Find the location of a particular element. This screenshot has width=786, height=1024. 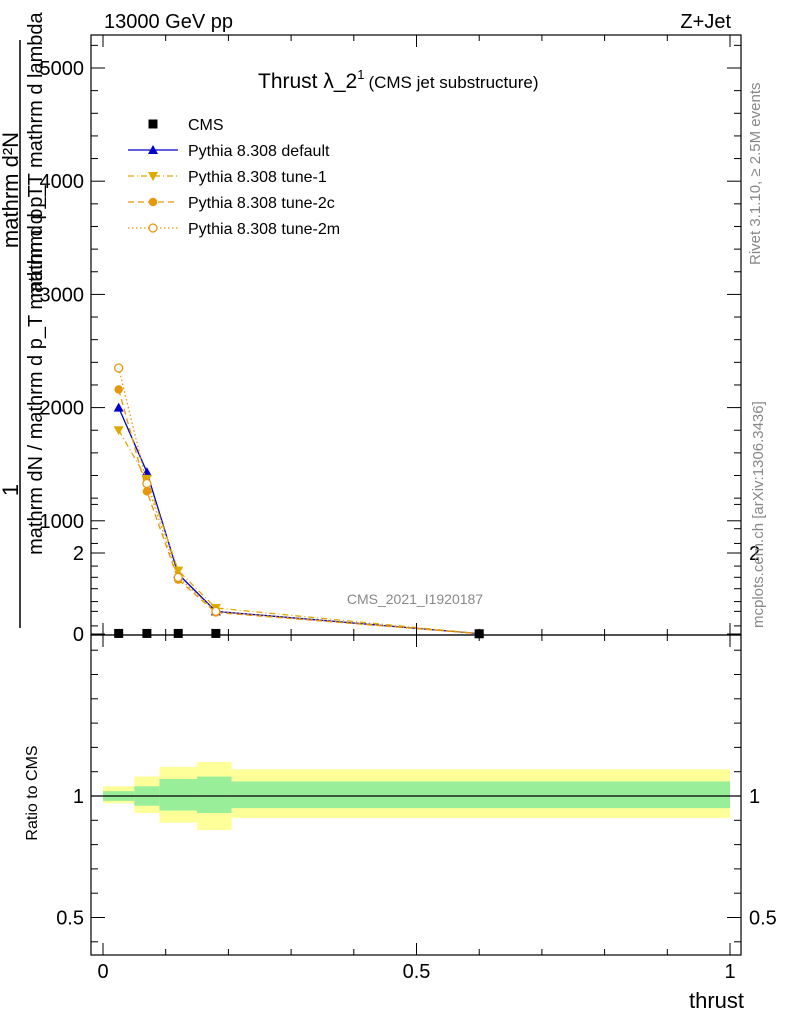

data-points is located at coordinates (299, 633).